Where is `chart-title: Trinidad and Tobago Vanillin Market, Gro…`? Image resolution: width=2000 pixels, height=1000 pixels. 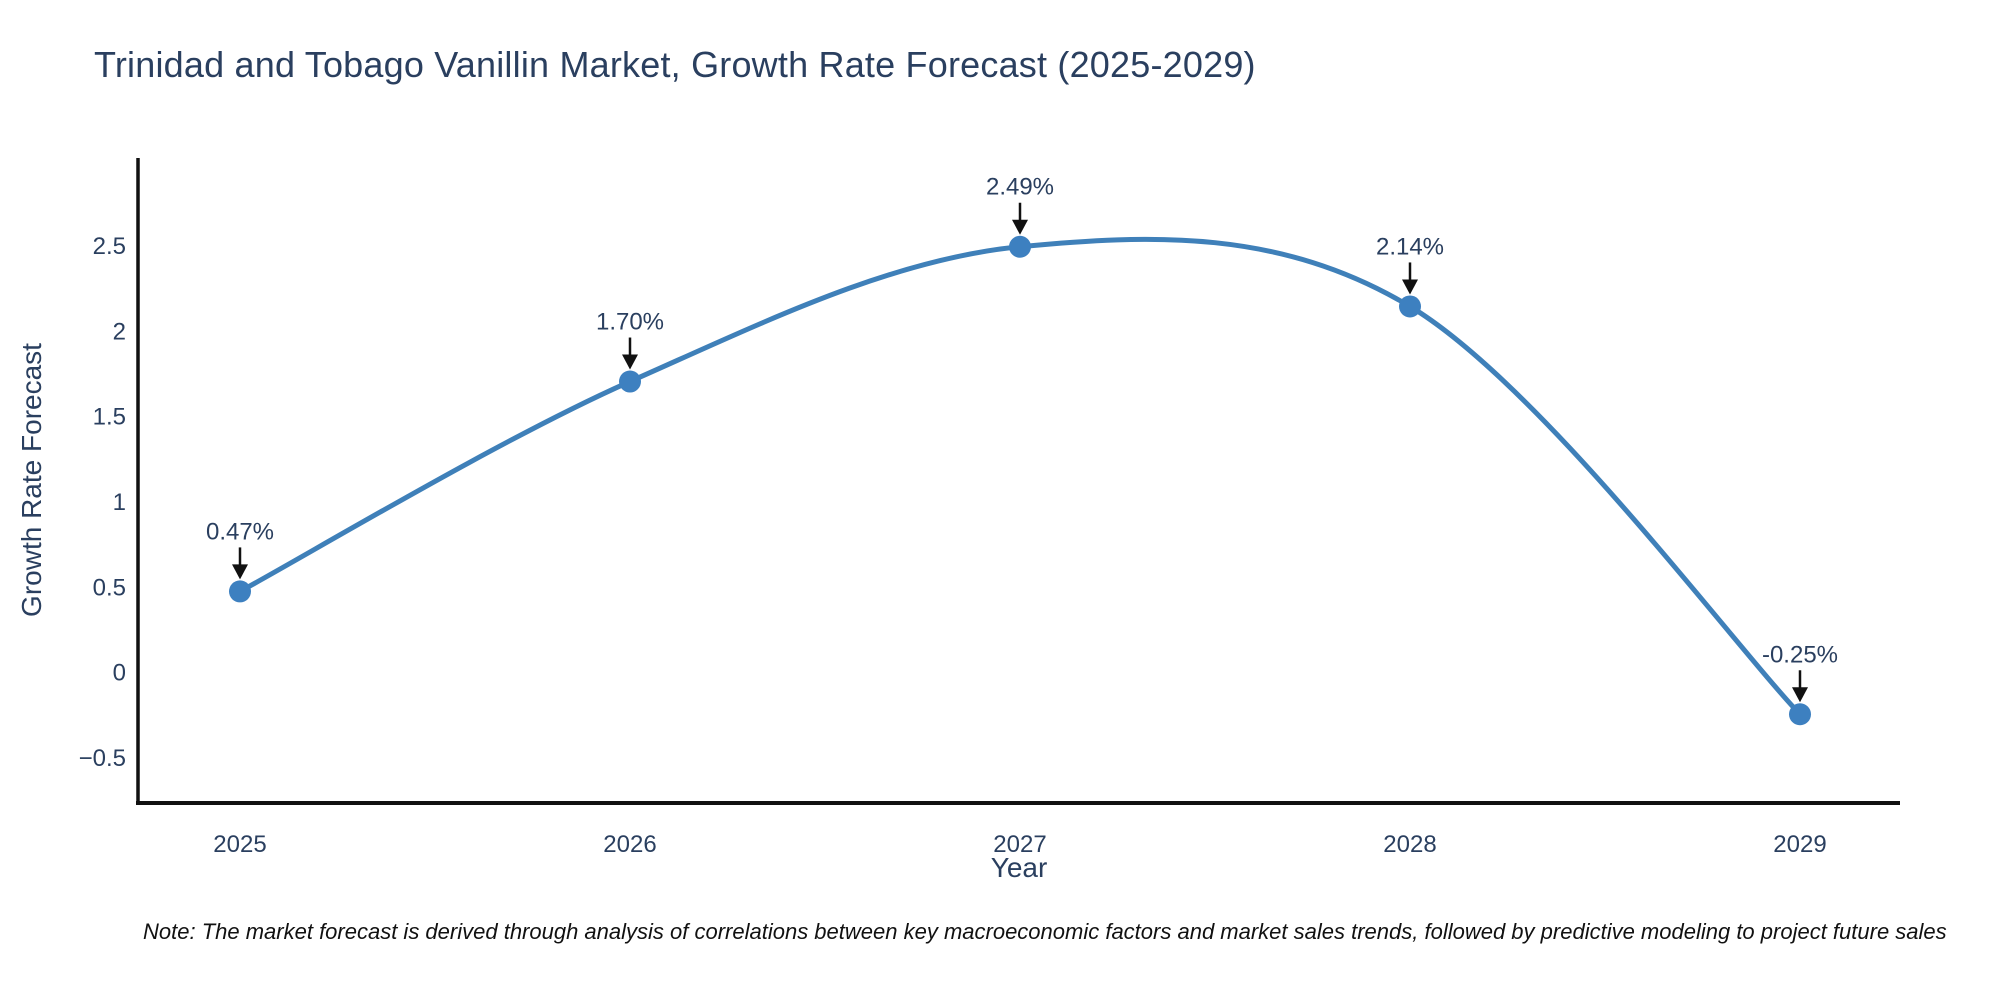
chart-title: Trinidad and Tobago Vanillin Market, Gro… is located at coordinates (675, 64).